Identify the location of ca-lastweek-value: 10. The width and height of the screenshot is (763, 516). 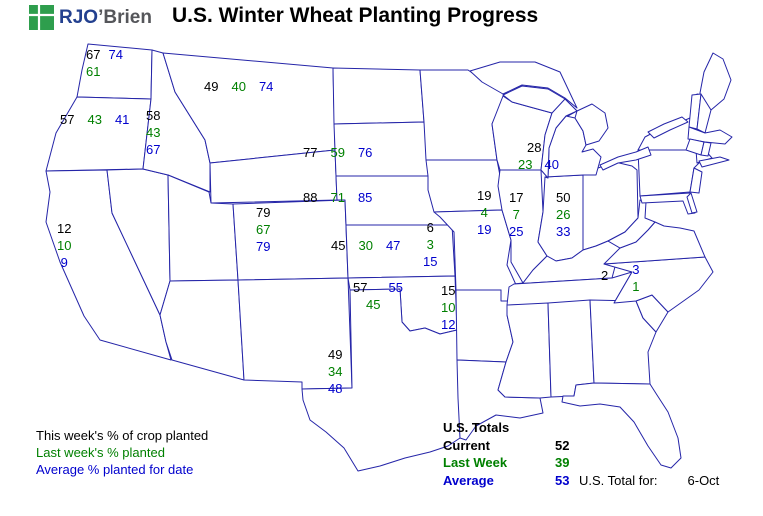
(64, 245).